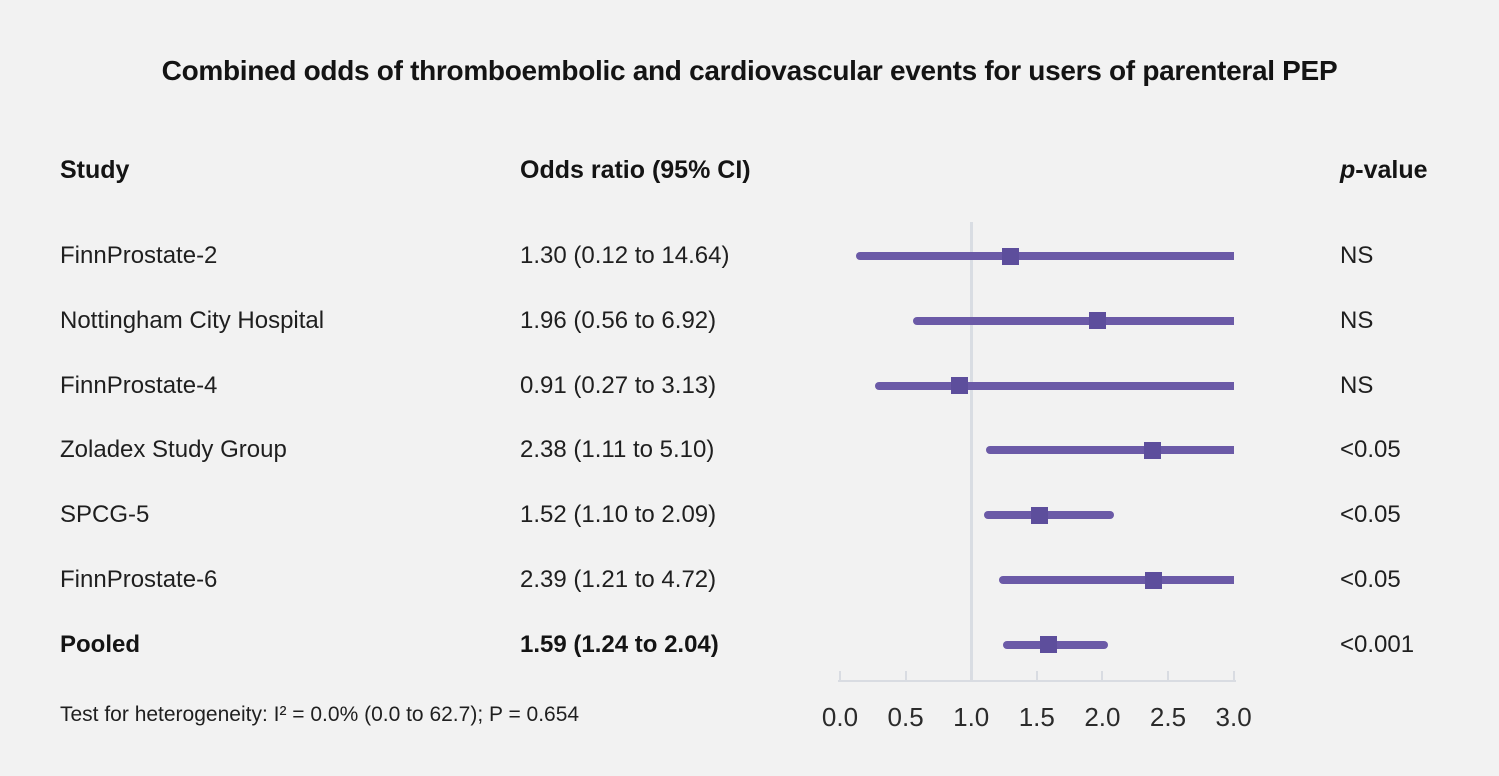 The image size is (1499, 776). What do you see at coordinates (139, 255) in the screenshot?
I see `study-label: FinnProstate-2` at bounding box center [139, 255].